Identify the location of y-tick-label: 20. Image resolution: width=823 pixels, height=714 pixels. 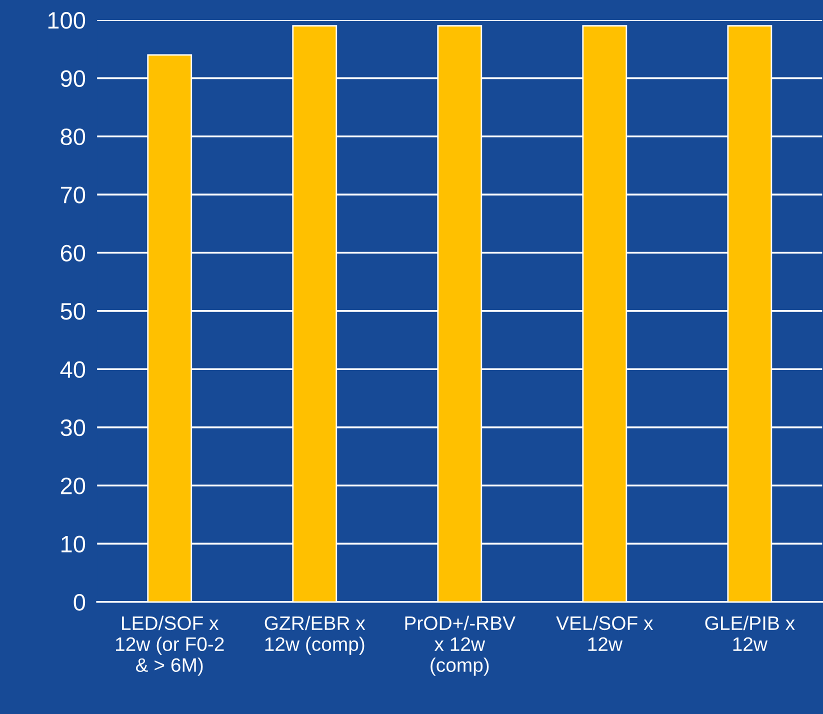
(73, 486).